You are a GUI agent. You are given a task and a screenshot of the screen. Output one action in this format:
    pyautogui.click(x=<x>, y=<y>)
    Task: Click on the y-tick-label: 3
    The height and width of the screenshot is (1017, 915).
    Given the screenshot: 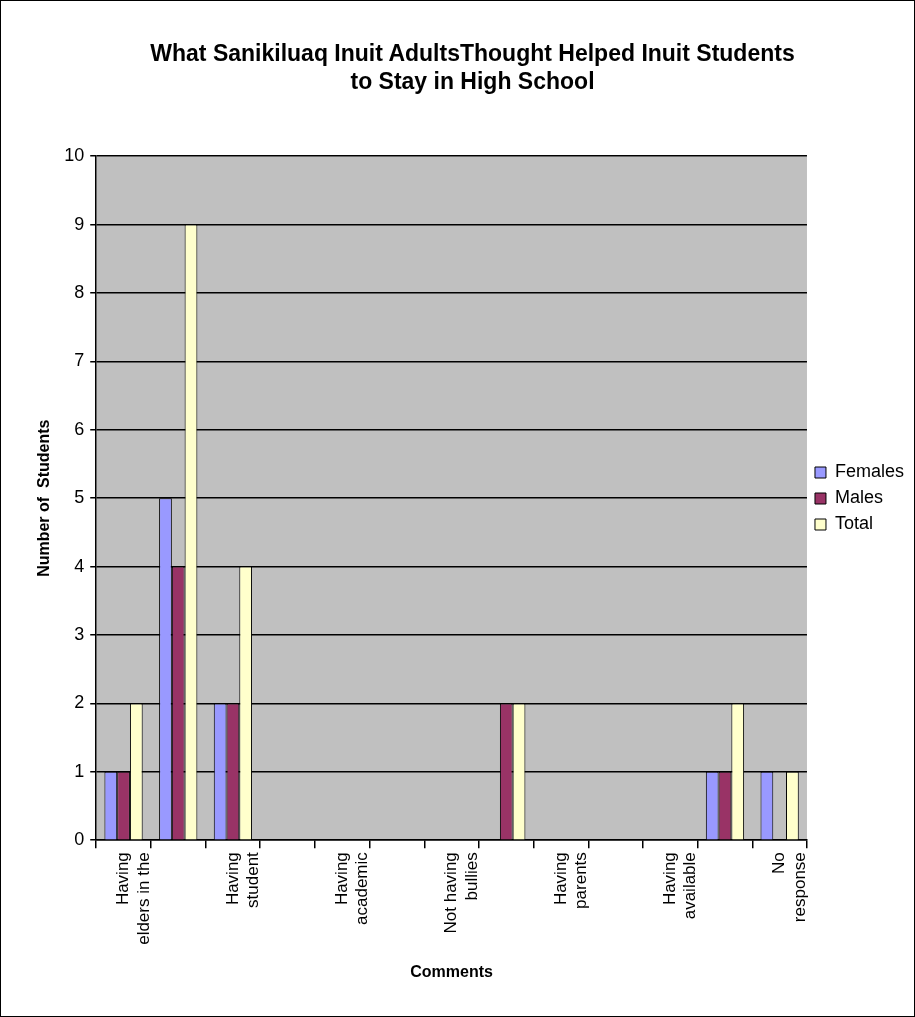 What is the action you would take?
    pyautogui.click(x=79, y=633)
    